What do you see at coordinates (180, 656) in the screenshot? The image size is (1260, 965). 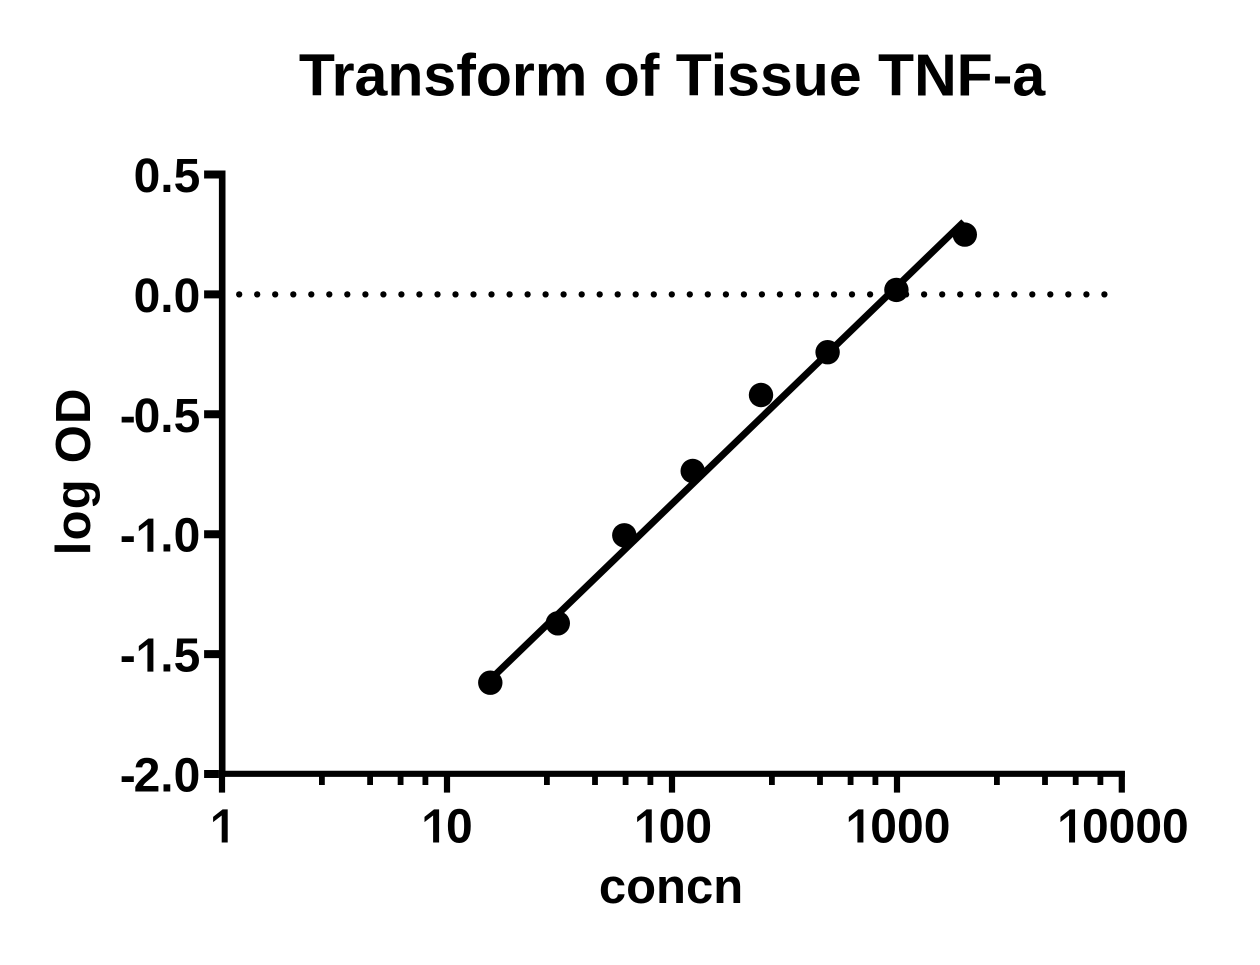 I see `svg-text: .5` at bounding box center [180, 656].